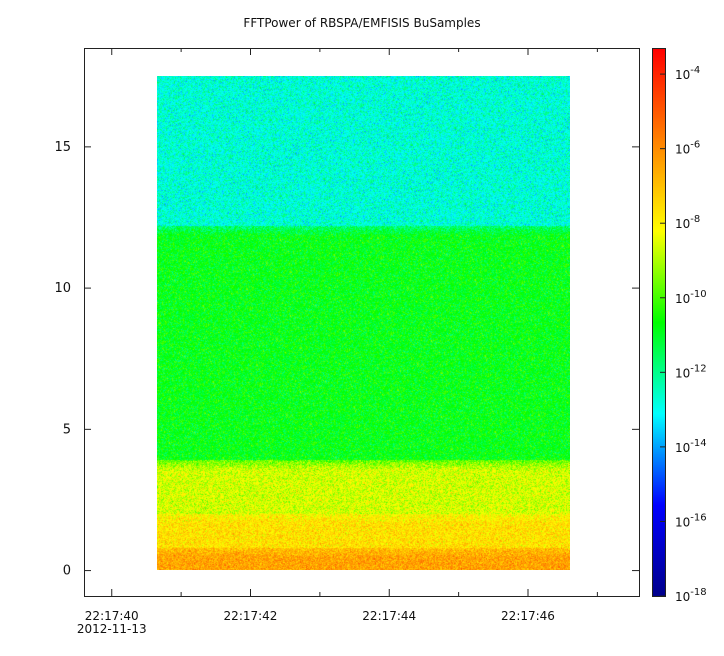 This screenshot has height=656, width=724. Describe the element at coordinates (112, 616) in the screenshot. I see `x-tick-label: 22:17:40` at that location.